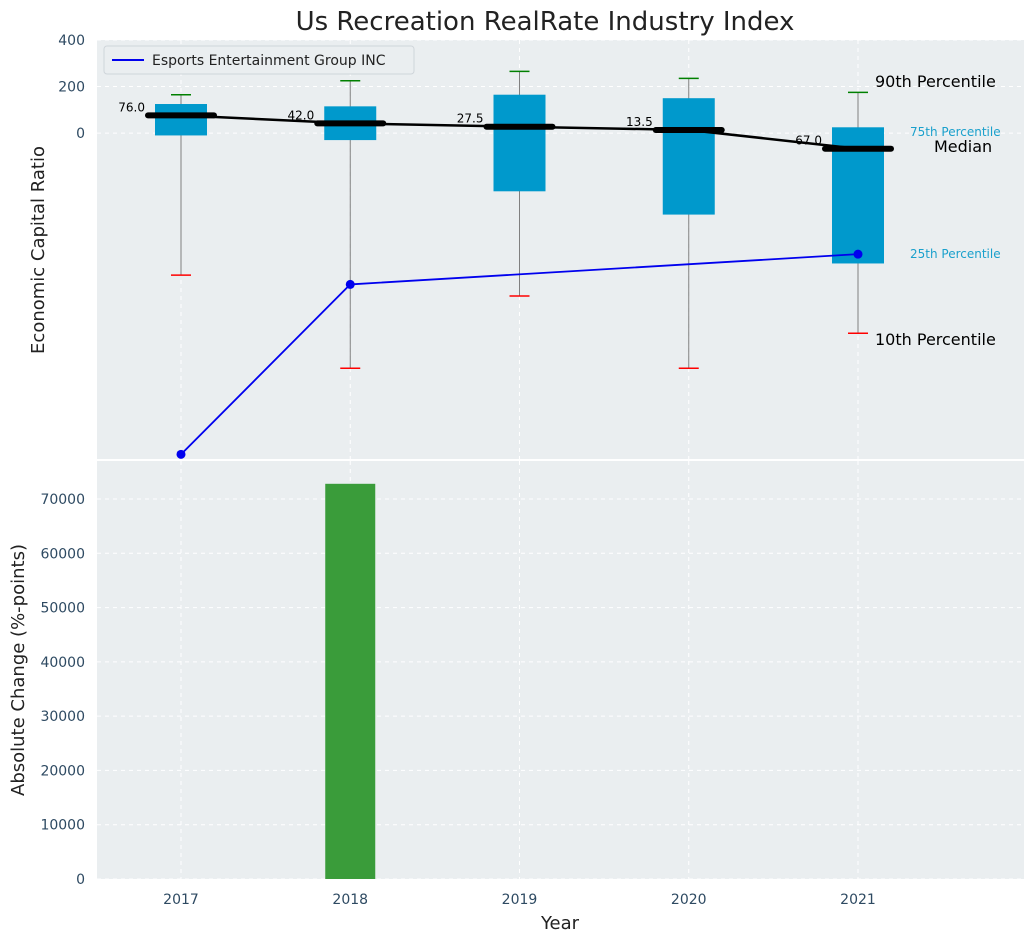 The image size is (1036, 942). What do you see at coordinates (301, 115) in the screenshot?
I see `median-value-label: 42.0` at bounding box center [301, 115].